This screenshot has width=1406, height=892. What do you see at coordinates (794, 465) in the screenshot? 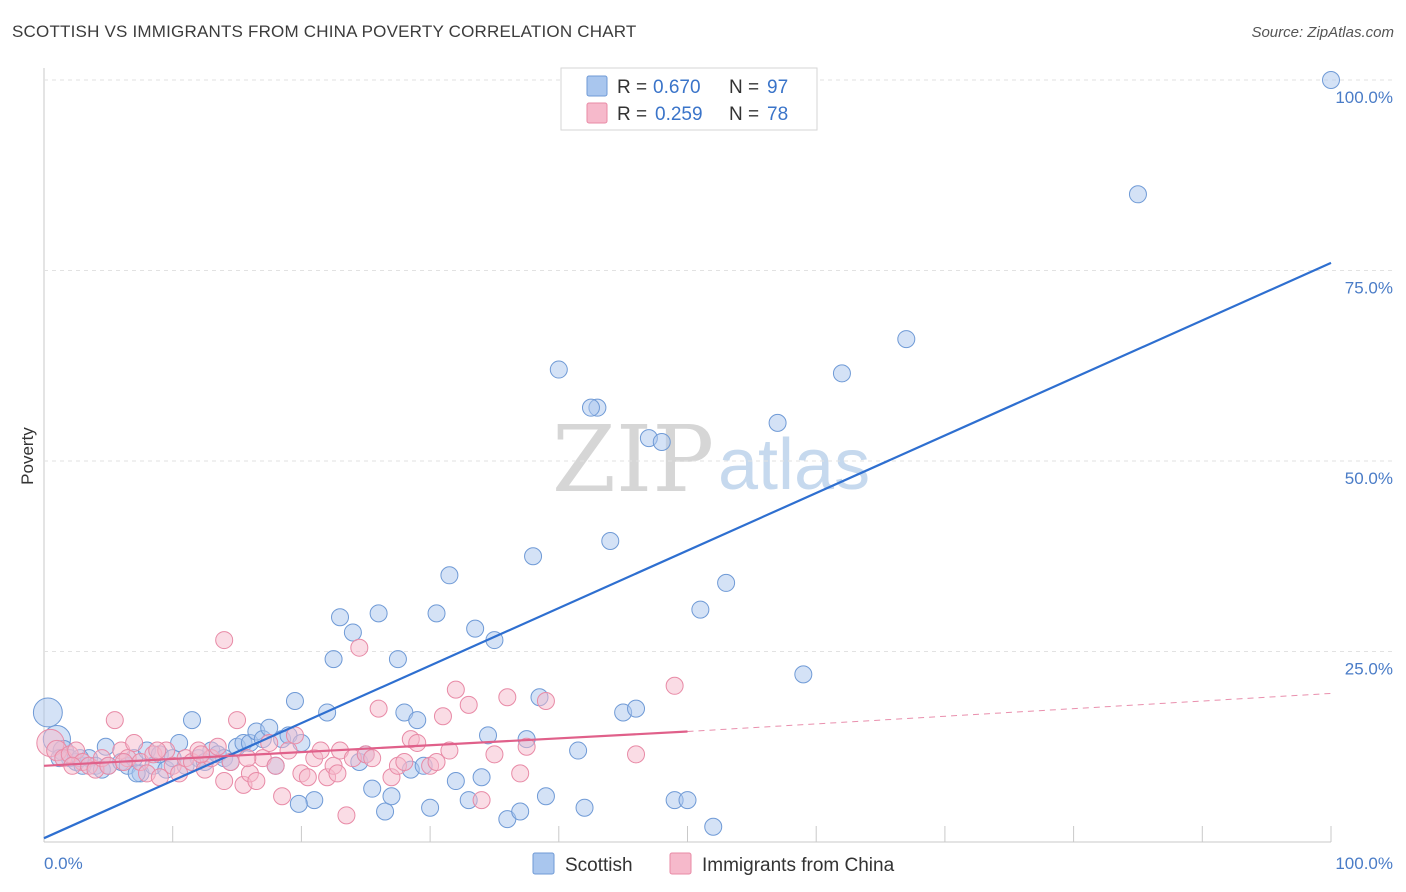
I see `watermark-atlas: atlas` at bounding box center [794, 465].